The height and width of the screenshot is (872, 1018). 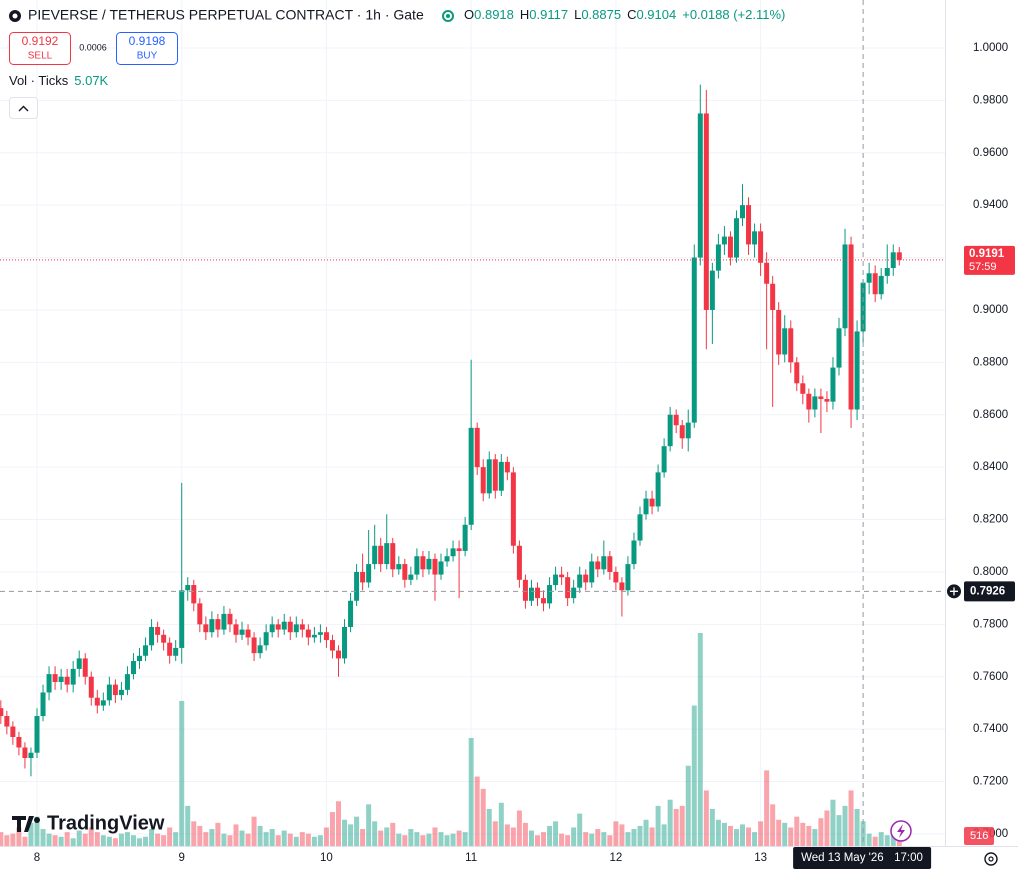 What do you see at coordinates (471, 858) in the screenshot?
I see `x-tick-label: 11` at bounding box center [471, 858].